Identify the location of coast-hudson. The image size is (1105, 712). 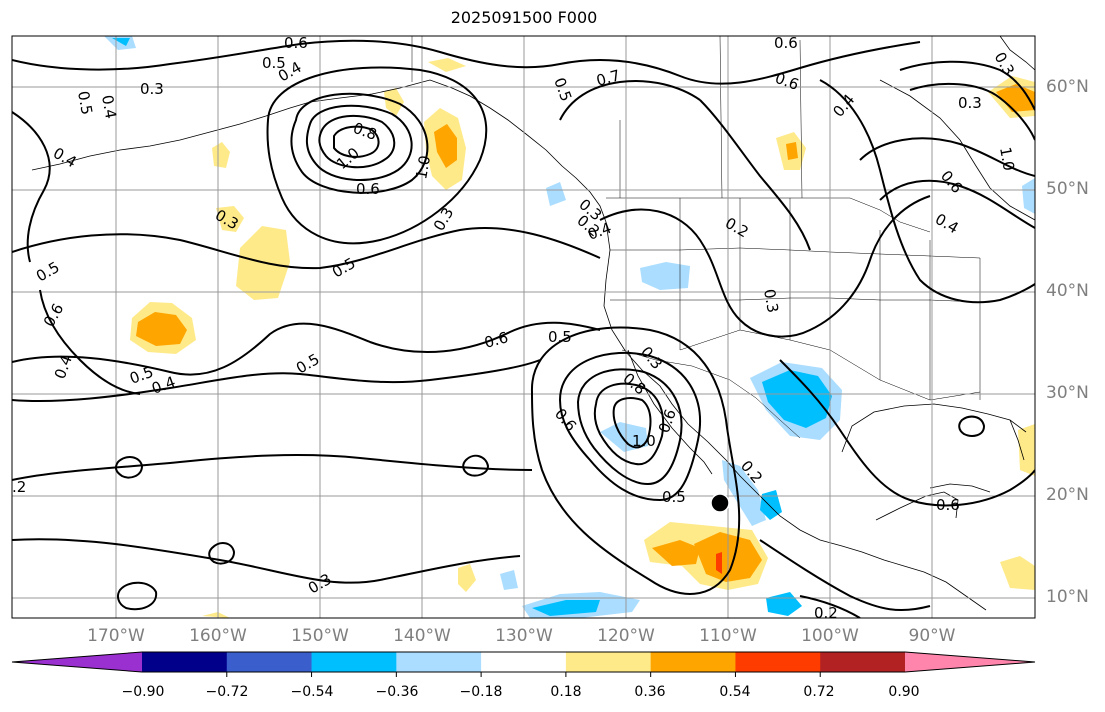
(957, 150).